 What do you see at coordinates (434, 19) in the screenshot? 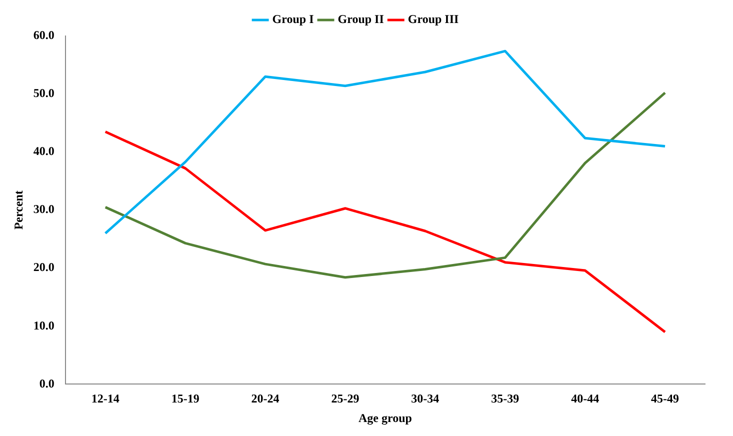
I see `legend-label: Group III` at bounding box center [434, 19].